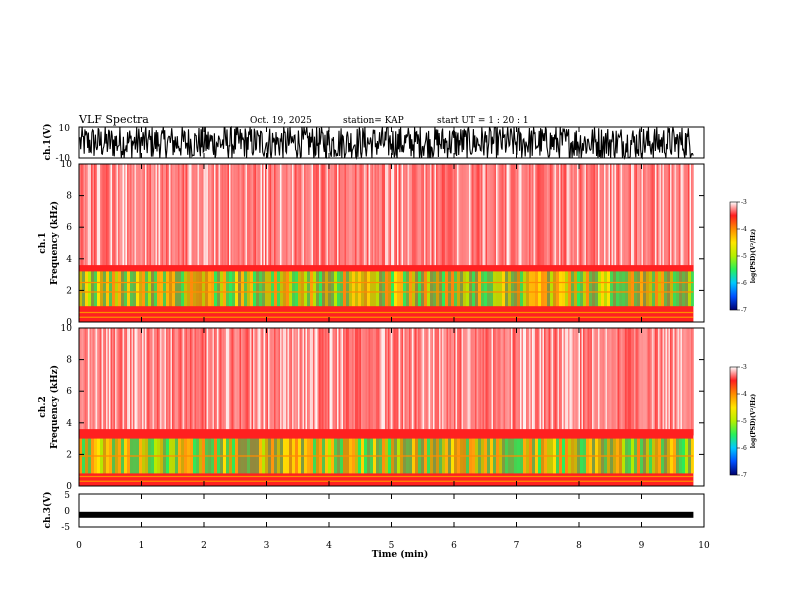 The image size is (792, 612). Describe the element at coordinates (69, 323) in the screenshot. I see `freq-tick-label: 0` at that location.